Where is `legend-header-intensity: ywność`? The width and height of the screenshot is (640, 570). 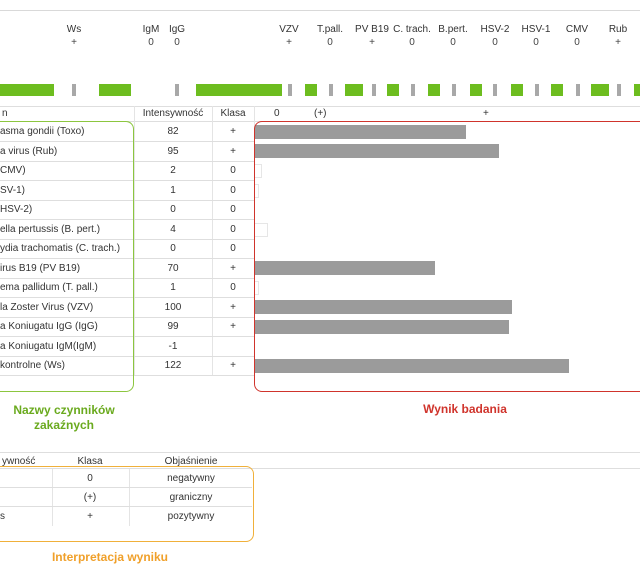
legend-header-intensity: ywność is located at coordinates (19, 461).